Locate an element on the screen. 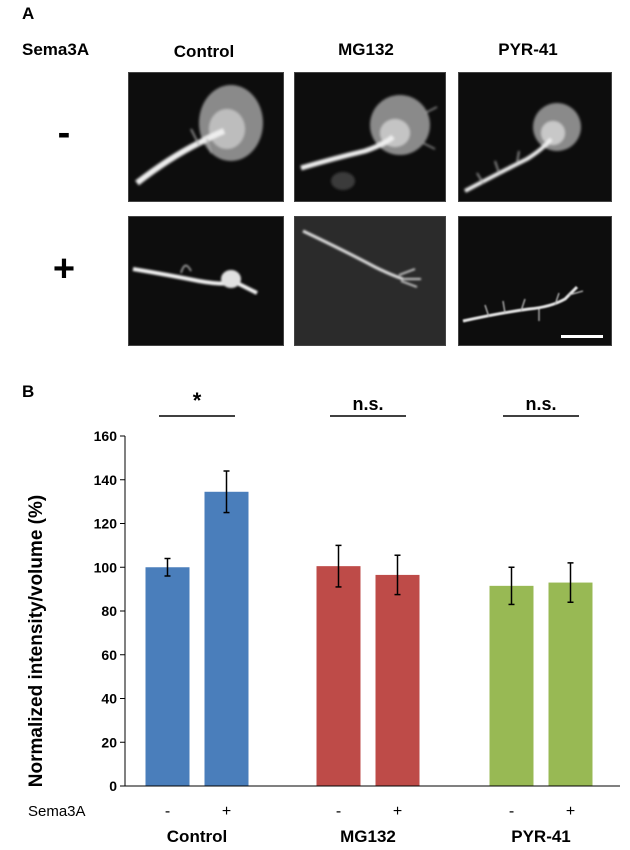 Image resolution: width=630 pixels, height=850 pixels. panel-b-label: B is located at coordinates (28, 391).